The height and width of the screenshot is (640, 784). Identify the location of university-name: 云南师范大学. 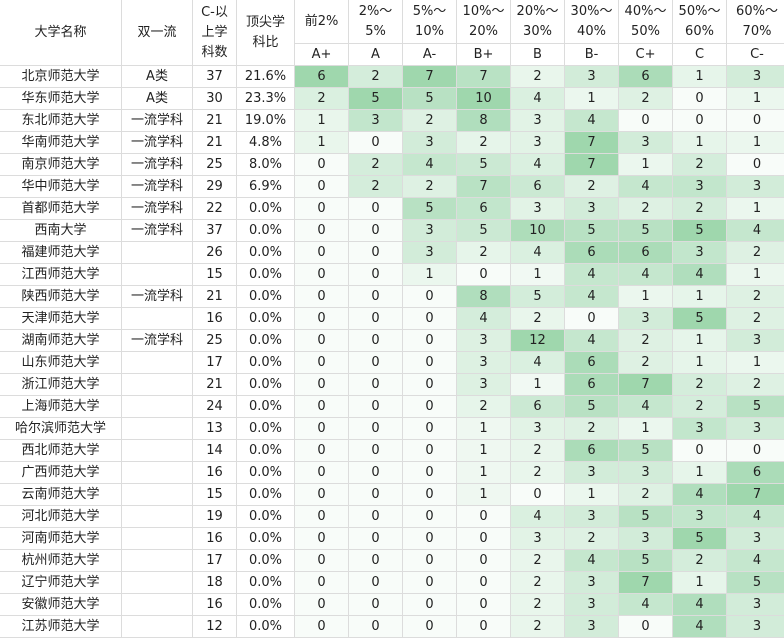
(61, 495).